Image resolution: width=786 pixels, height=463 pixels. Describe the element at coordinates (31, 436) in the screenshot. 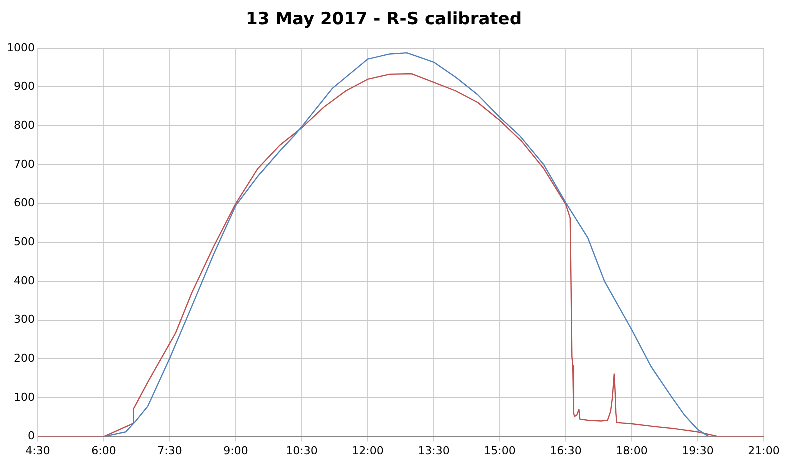

I see `y-tick-label: 0` at that location.